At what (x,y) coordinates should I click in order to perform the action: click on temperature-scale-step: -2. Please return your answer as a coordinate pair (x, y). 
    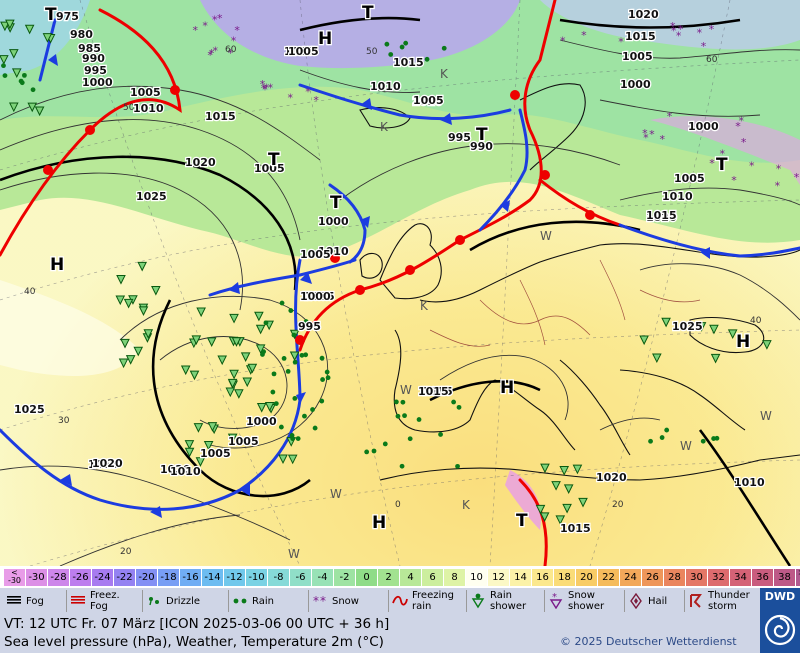
    Looking at the image, I should click on (344, 577).